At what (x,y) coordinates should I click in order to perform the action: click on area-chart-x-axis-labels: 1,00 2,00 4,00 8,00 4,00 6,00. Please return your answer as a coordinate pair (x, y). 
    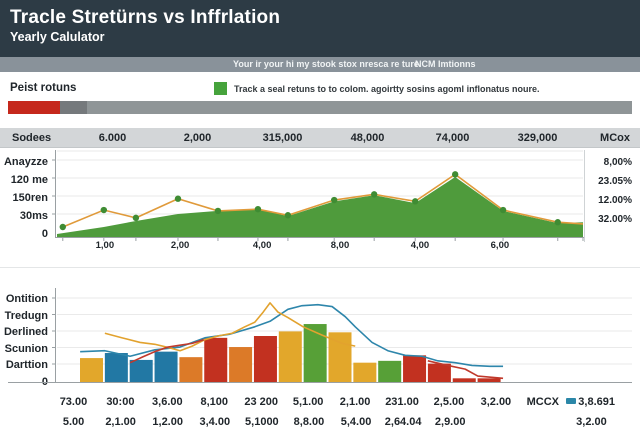
    Looking at the image, I should click on (320, 246).